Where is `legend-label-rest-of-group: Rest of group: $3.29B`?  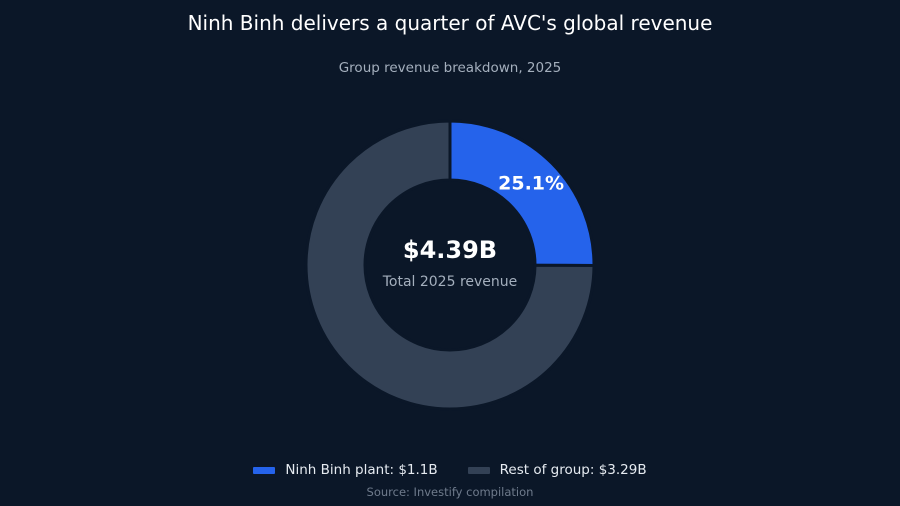 legend-label-rest-of-group: Rest of group: $3.29B is located at coordinates (573, 470).